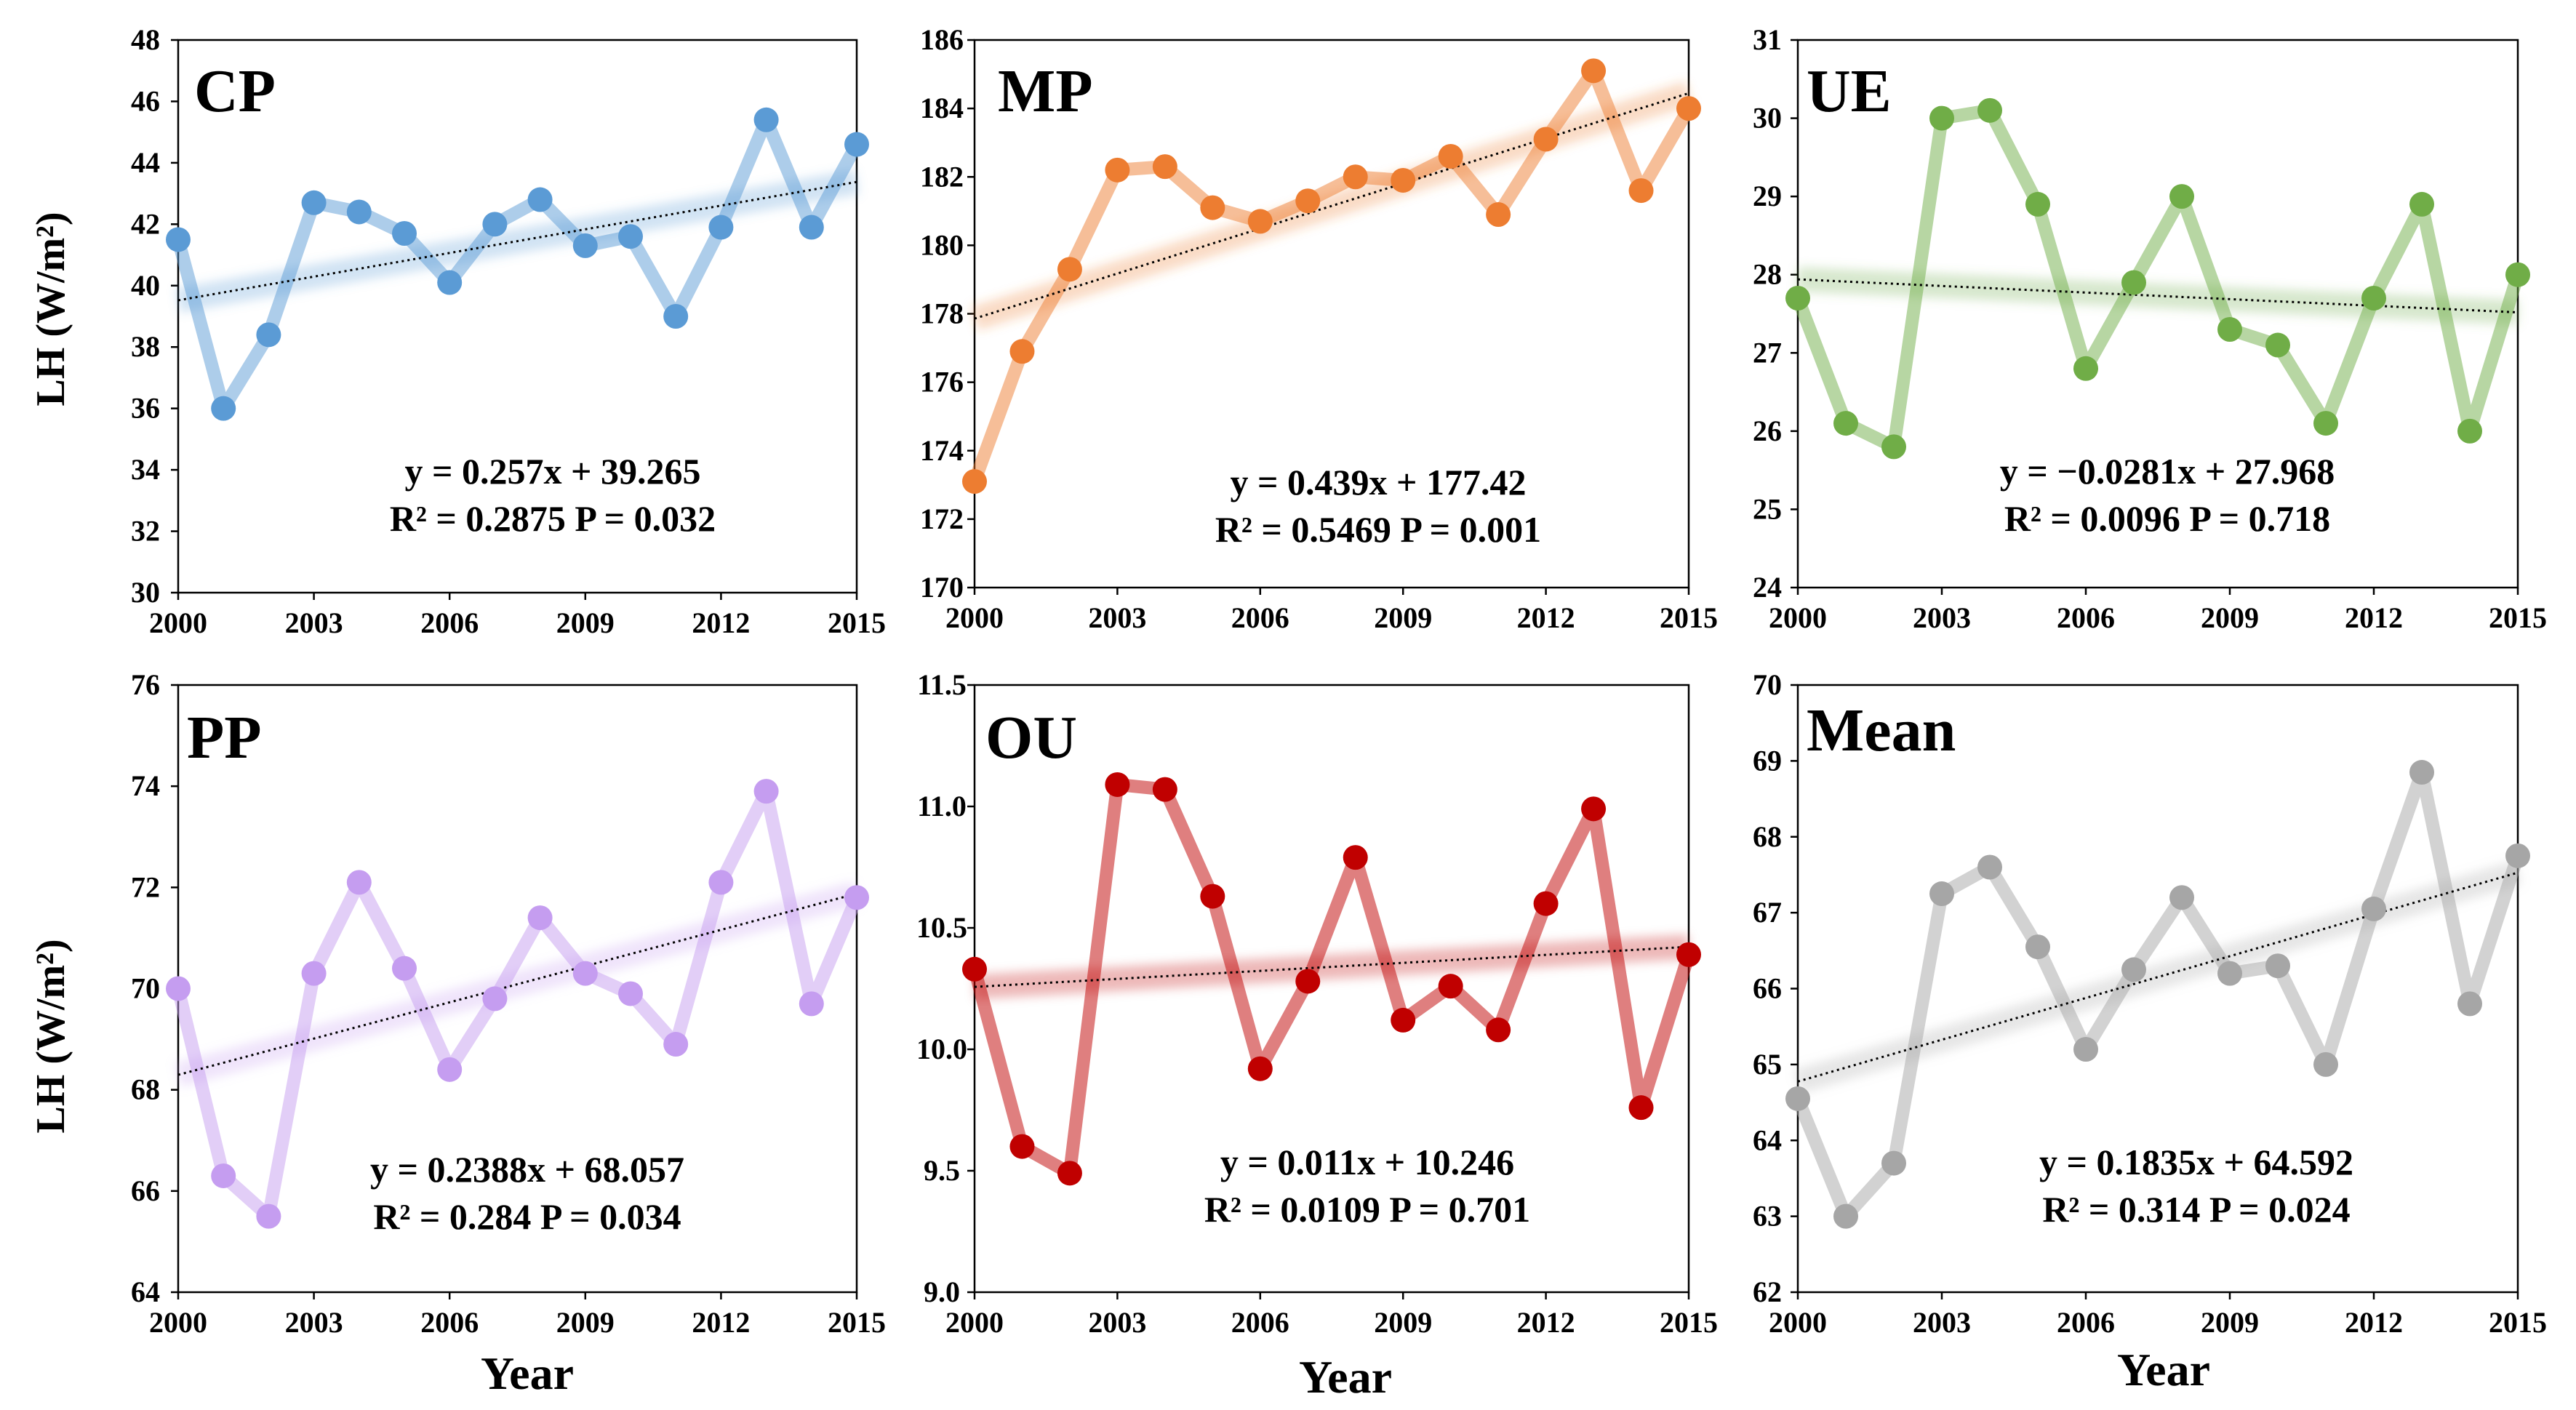 The width and height of the screenshot is (2576, 1410). What do you see at coordinates (2158, 296) in the screenshot?
I see `trend-line-ue` at bounding box center [2158, 296].